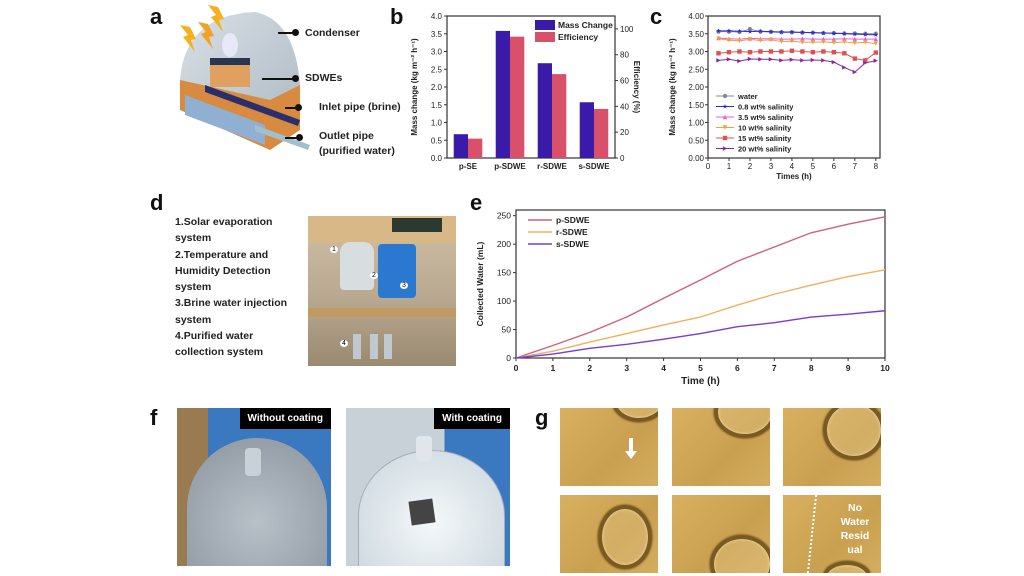  What do you see at coordinates (656, 16) in the screenshot?
I see `panel-label-c: c` at bounding box center [656, 16].